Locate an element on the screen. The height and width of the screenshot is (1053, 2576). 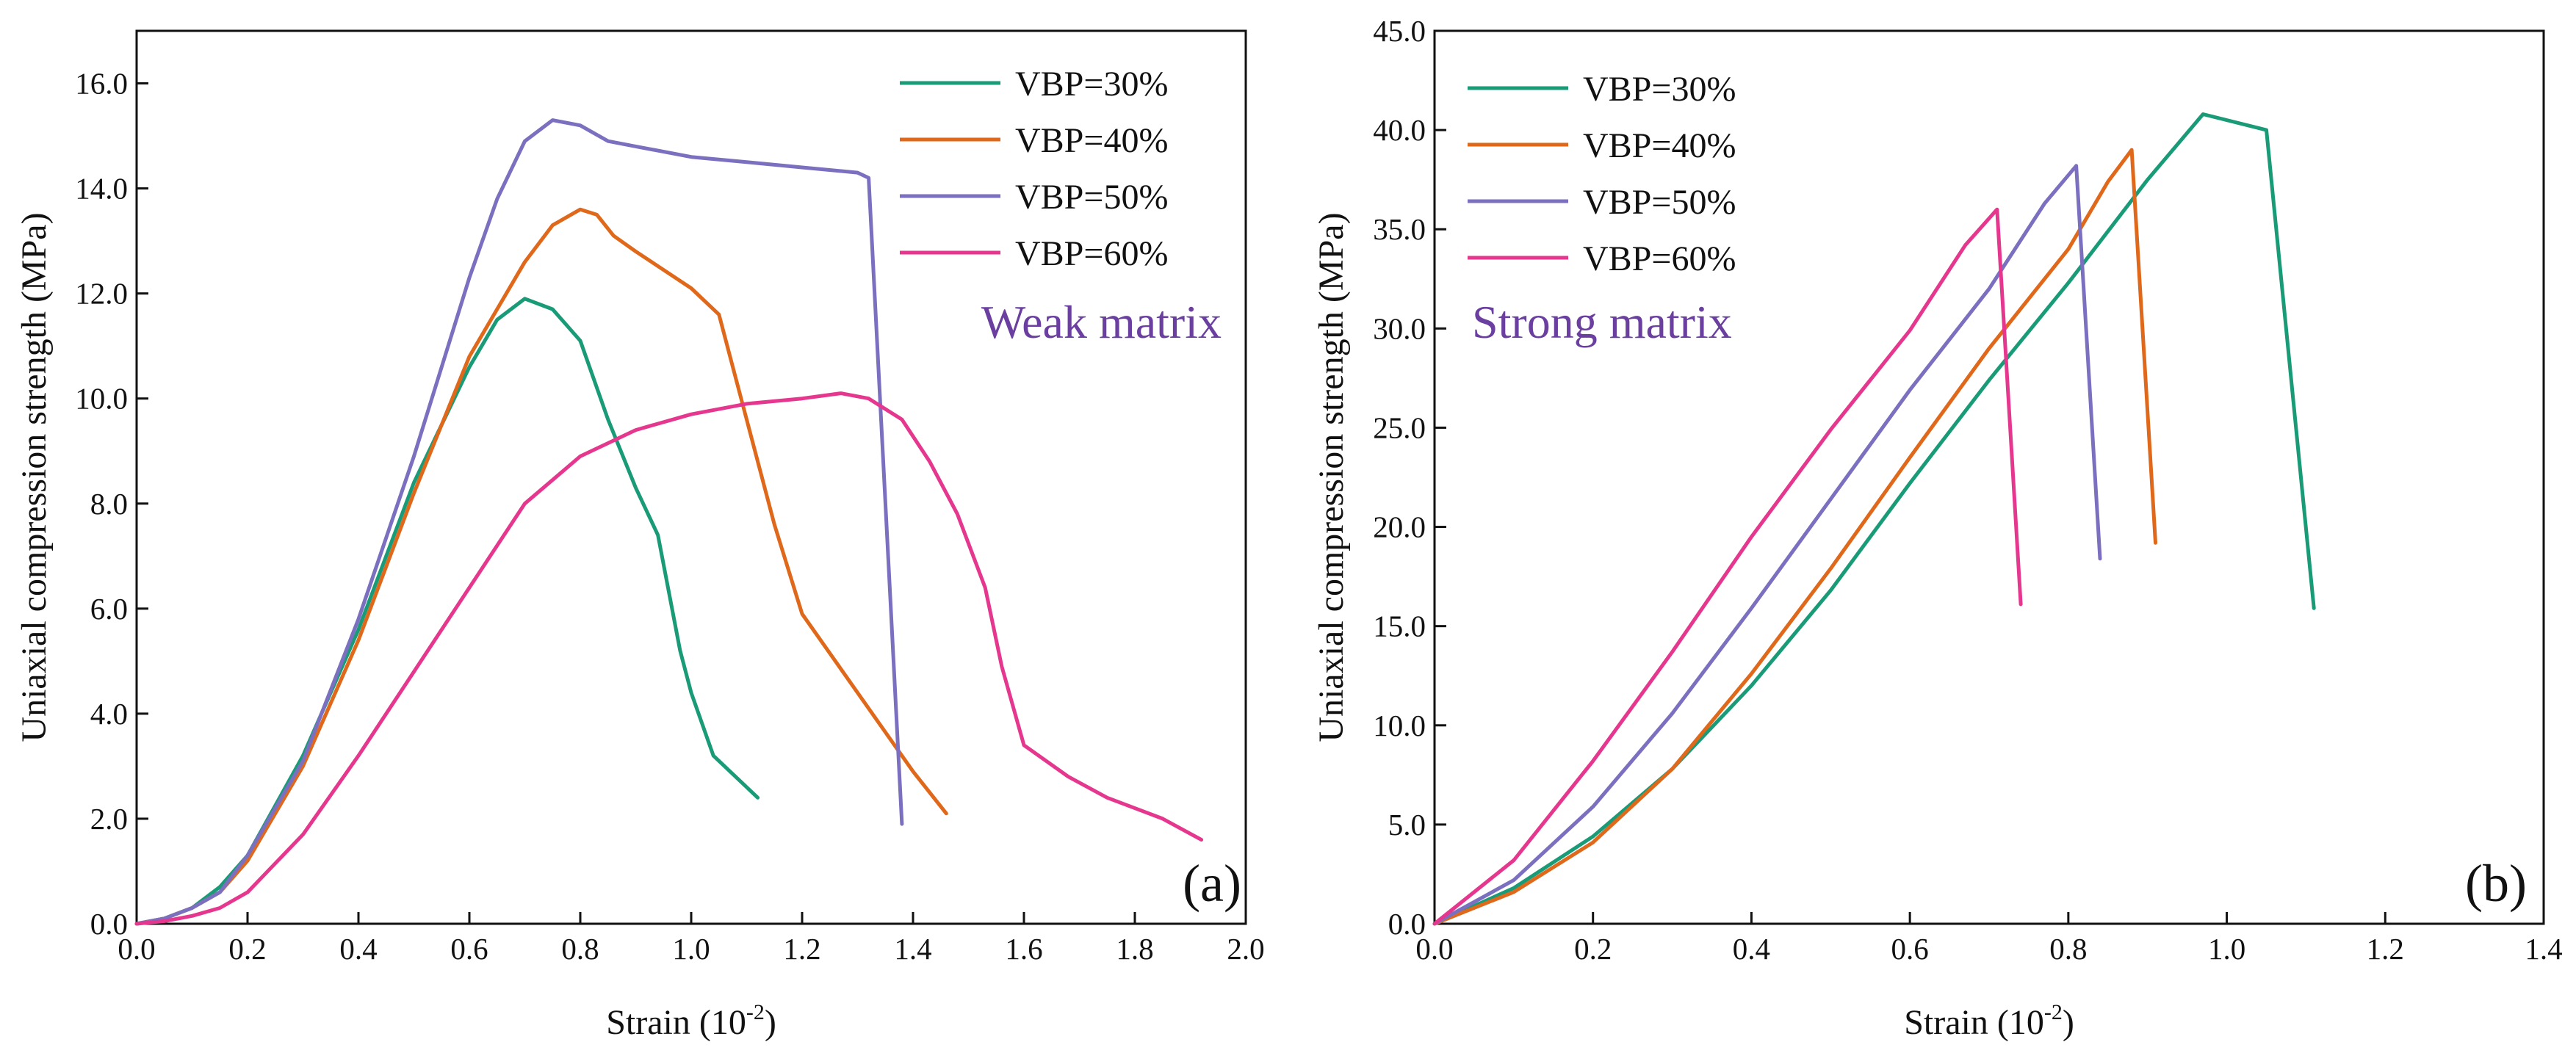
x-tick-label: 1.8 is located at coordinates (1134, 949).